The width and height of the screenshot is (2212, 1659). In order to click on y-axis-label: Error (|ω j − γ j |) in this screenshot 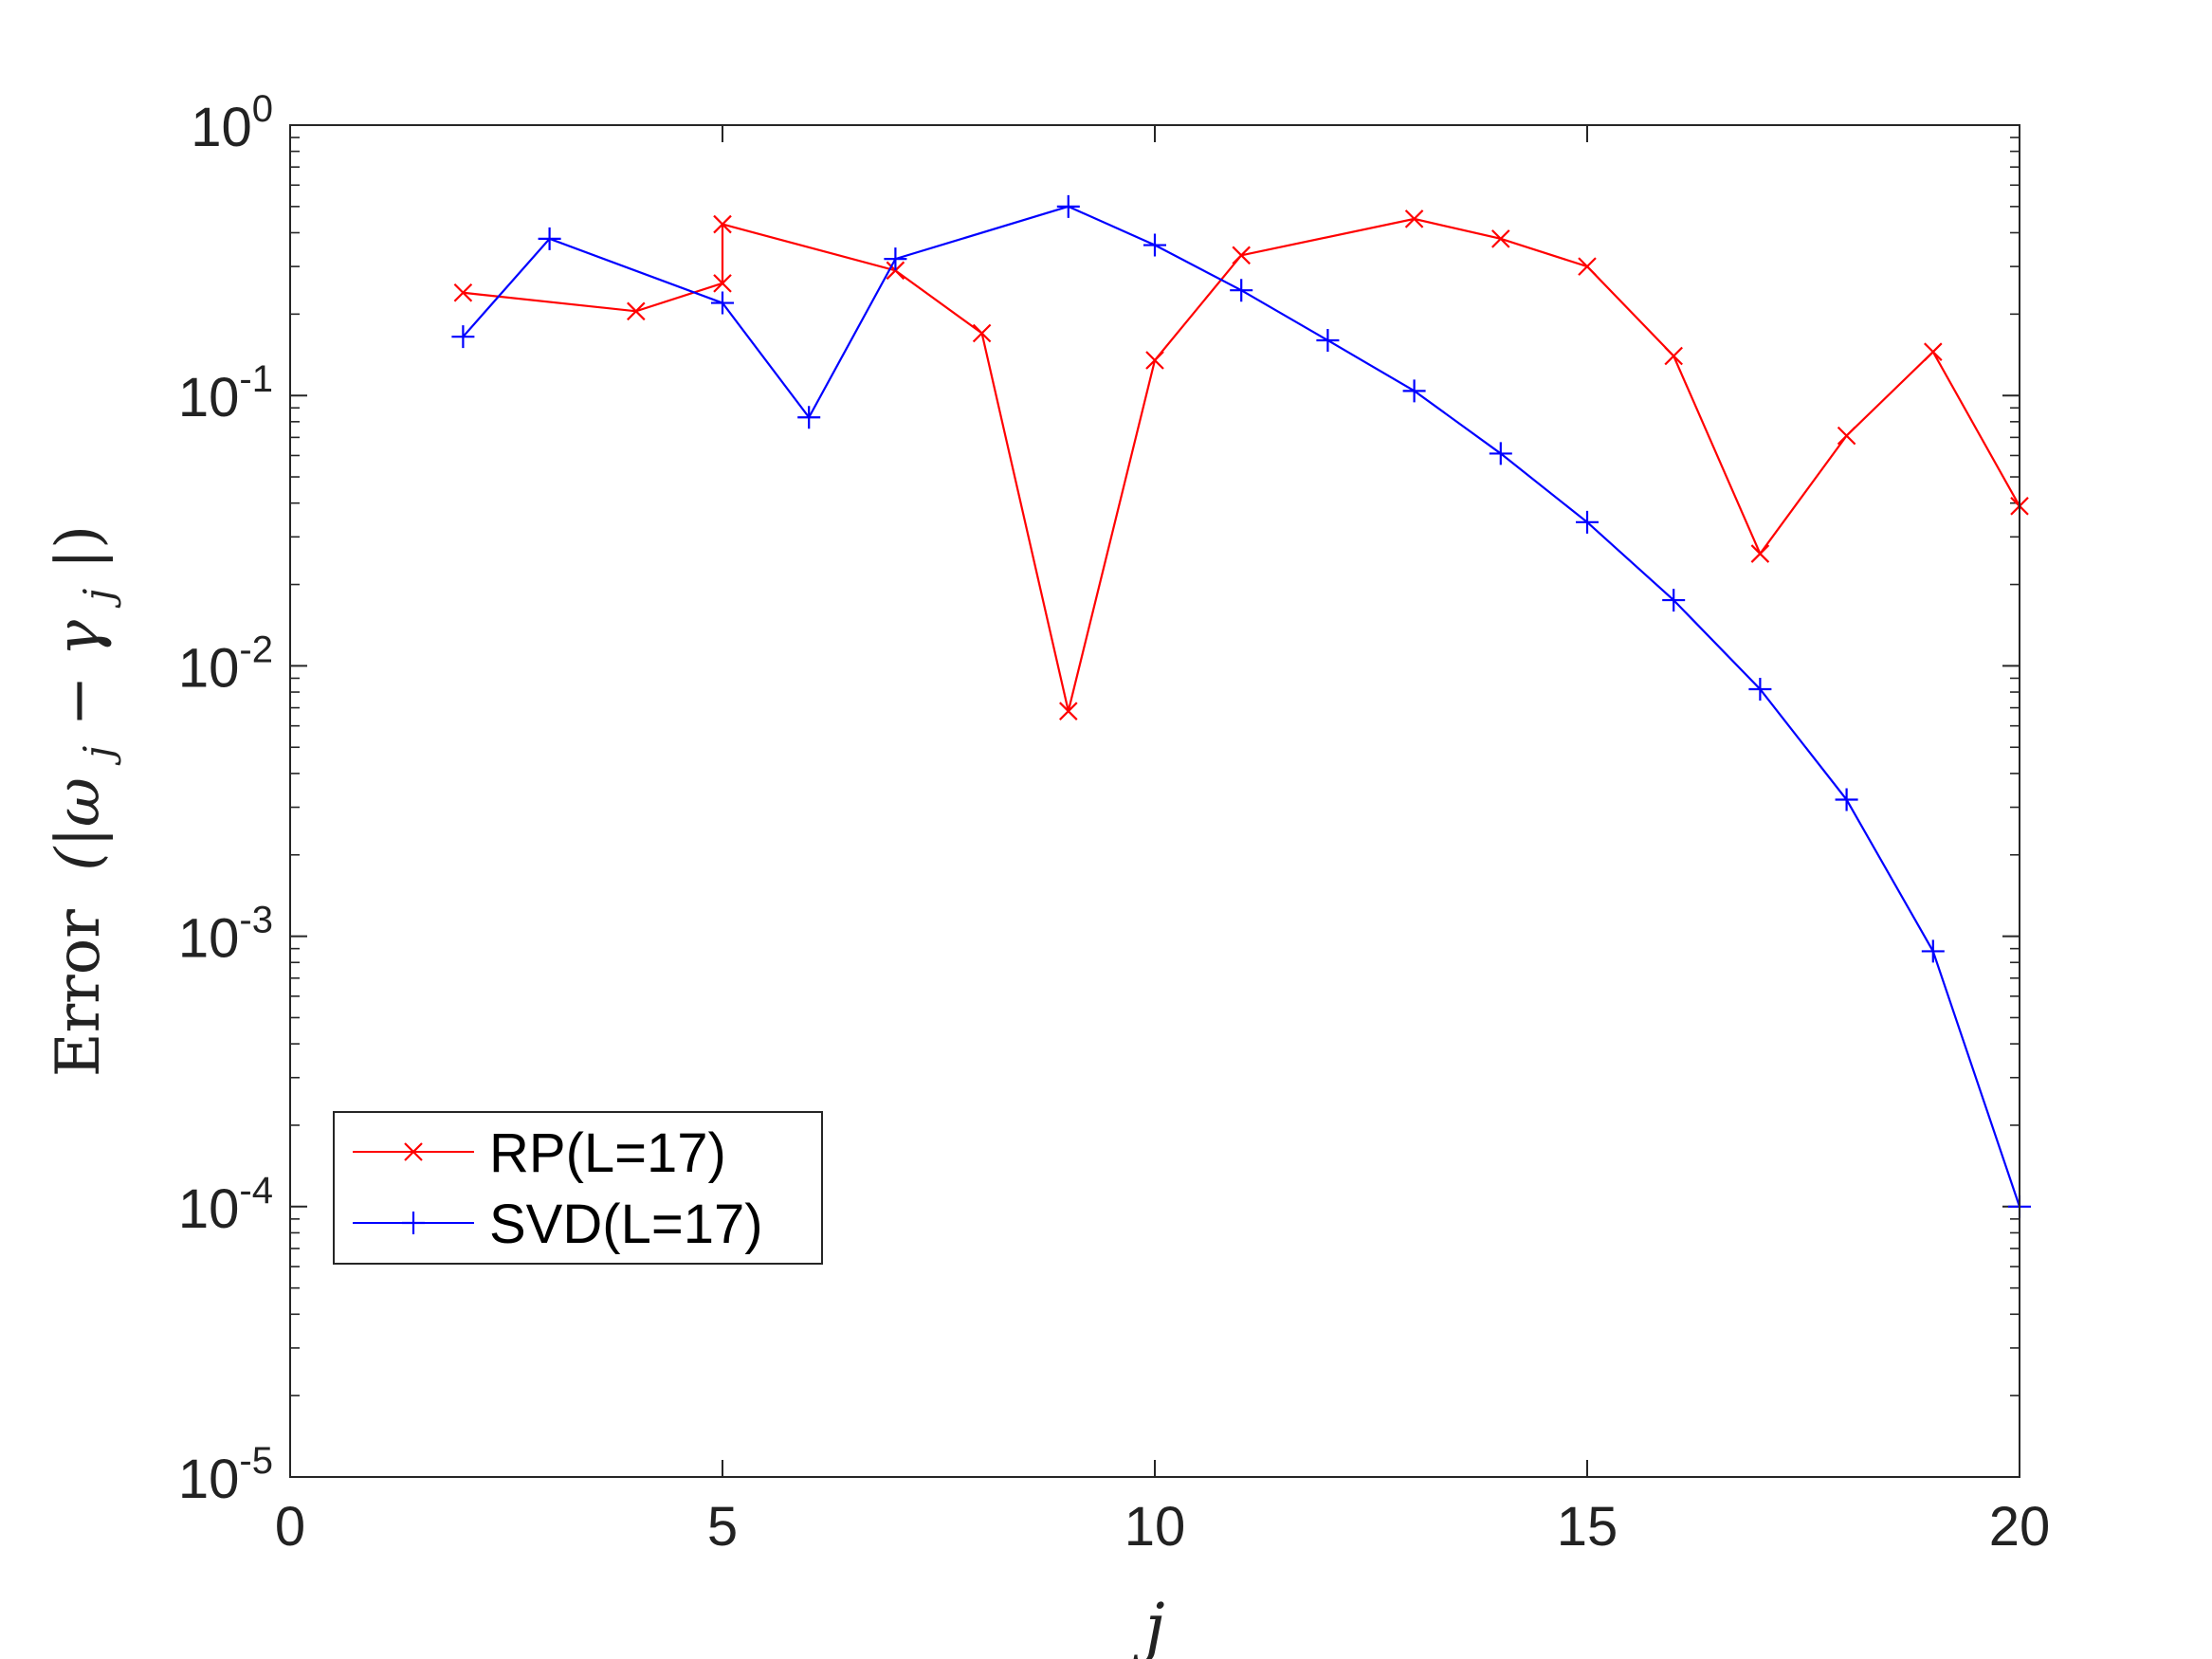, I will do `click(85, 801)`.